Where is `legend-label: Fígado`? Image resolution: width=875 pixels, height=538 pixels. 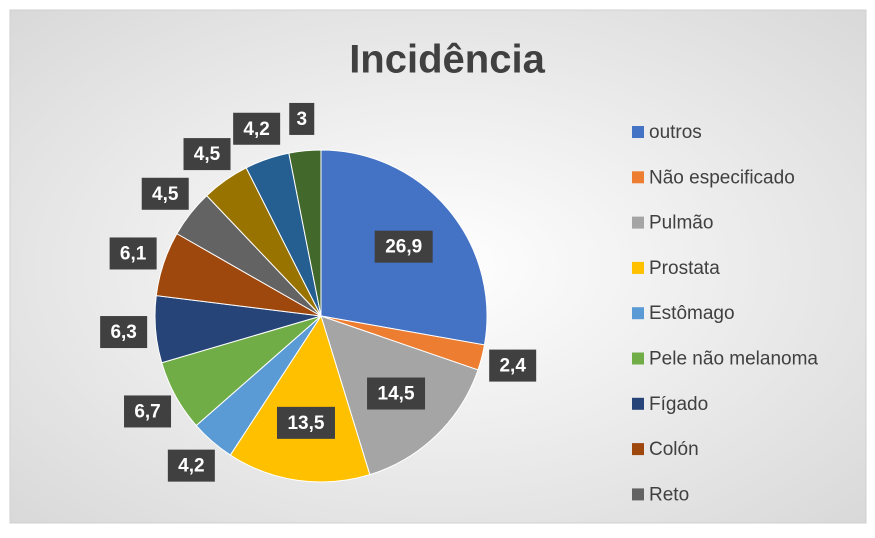 legend-label: Fígado is located at coordinates (678, 404).